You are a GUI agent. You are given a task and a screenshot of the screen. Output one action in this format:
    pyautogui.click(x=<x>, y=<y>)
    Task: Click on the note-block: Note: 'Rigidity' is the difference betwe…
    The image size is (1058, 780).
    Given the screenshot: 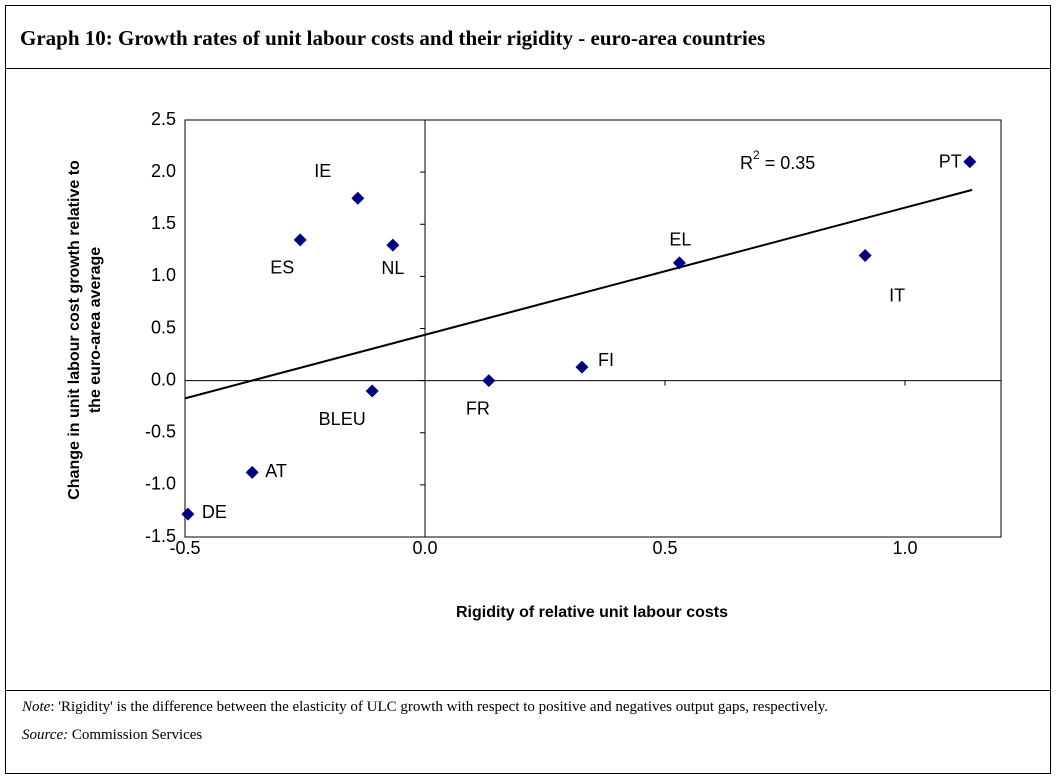 What is the action you would take?
    pyautogui.click(x=530, y=725)
    